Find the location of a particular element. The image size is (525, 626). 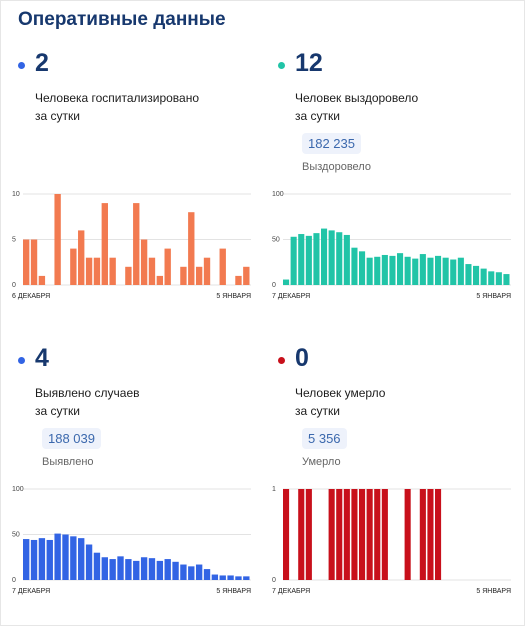

total-label: Выздоровело is located at coordinates (336, 167).